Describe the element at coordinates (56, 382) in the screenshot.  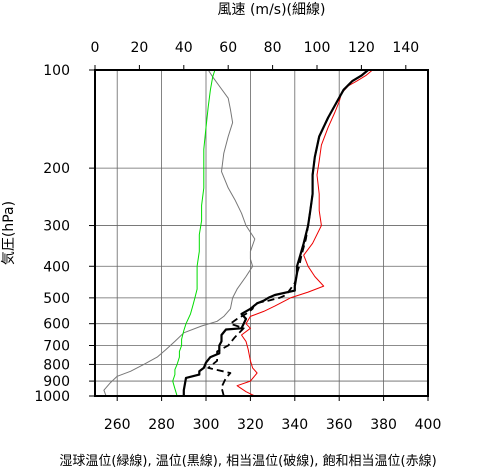
I see `left-tick-label: 900` at that location.